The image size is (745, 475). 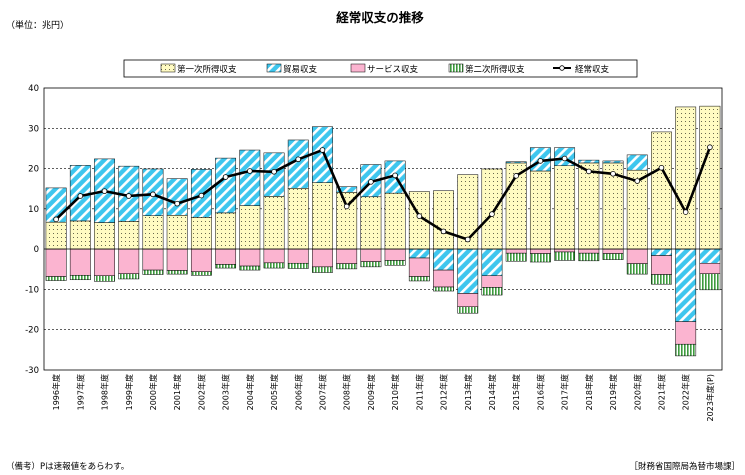 I want to click on x-tick-label: 2005年度, so click(x=274, y=392).